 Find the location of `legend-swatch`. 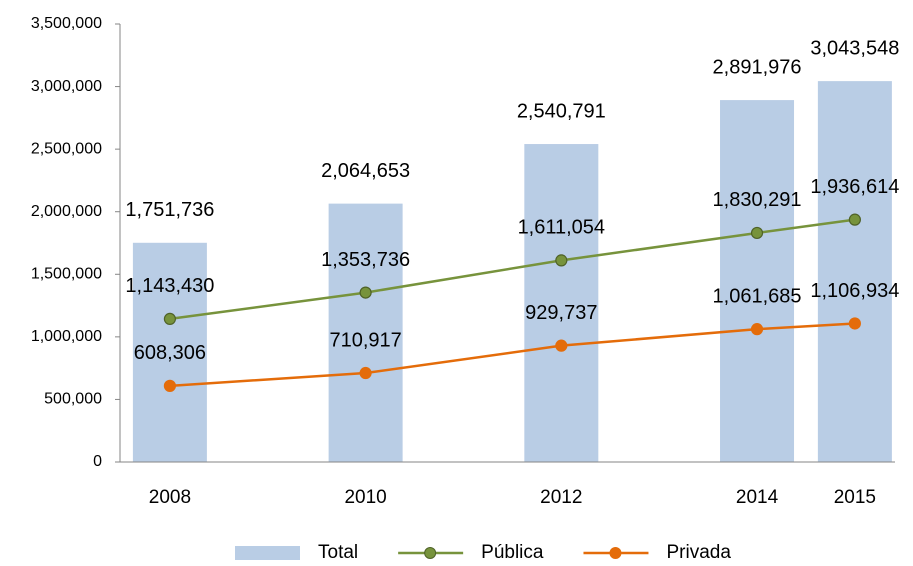

legend-swatch is located at coordinates (267, 553).